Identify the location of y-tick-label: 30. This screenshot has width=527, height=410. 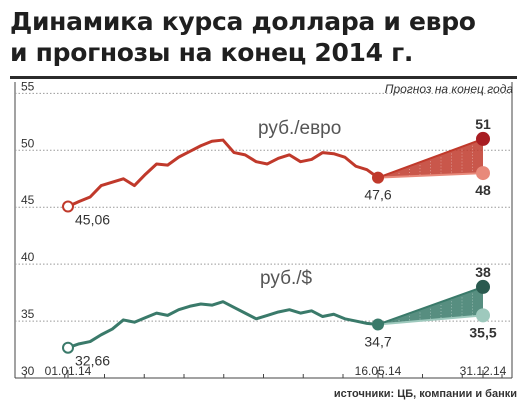
(28, 371).